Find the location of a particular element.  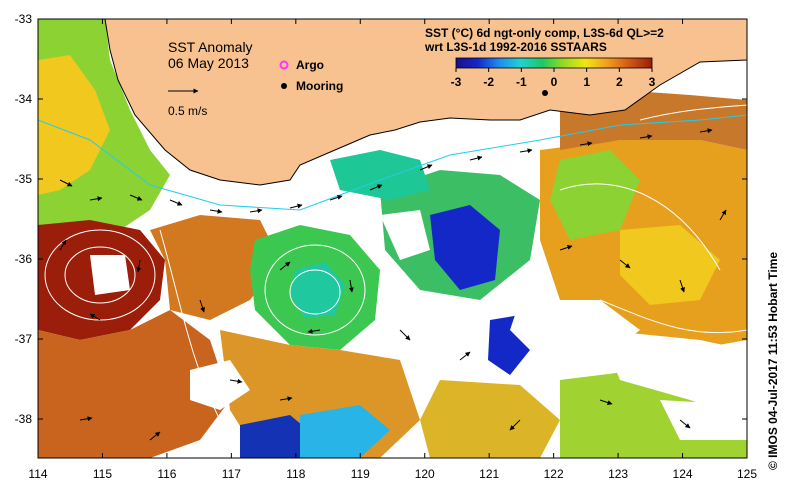

argo-label: Argo is located at coordinates (310, 65).